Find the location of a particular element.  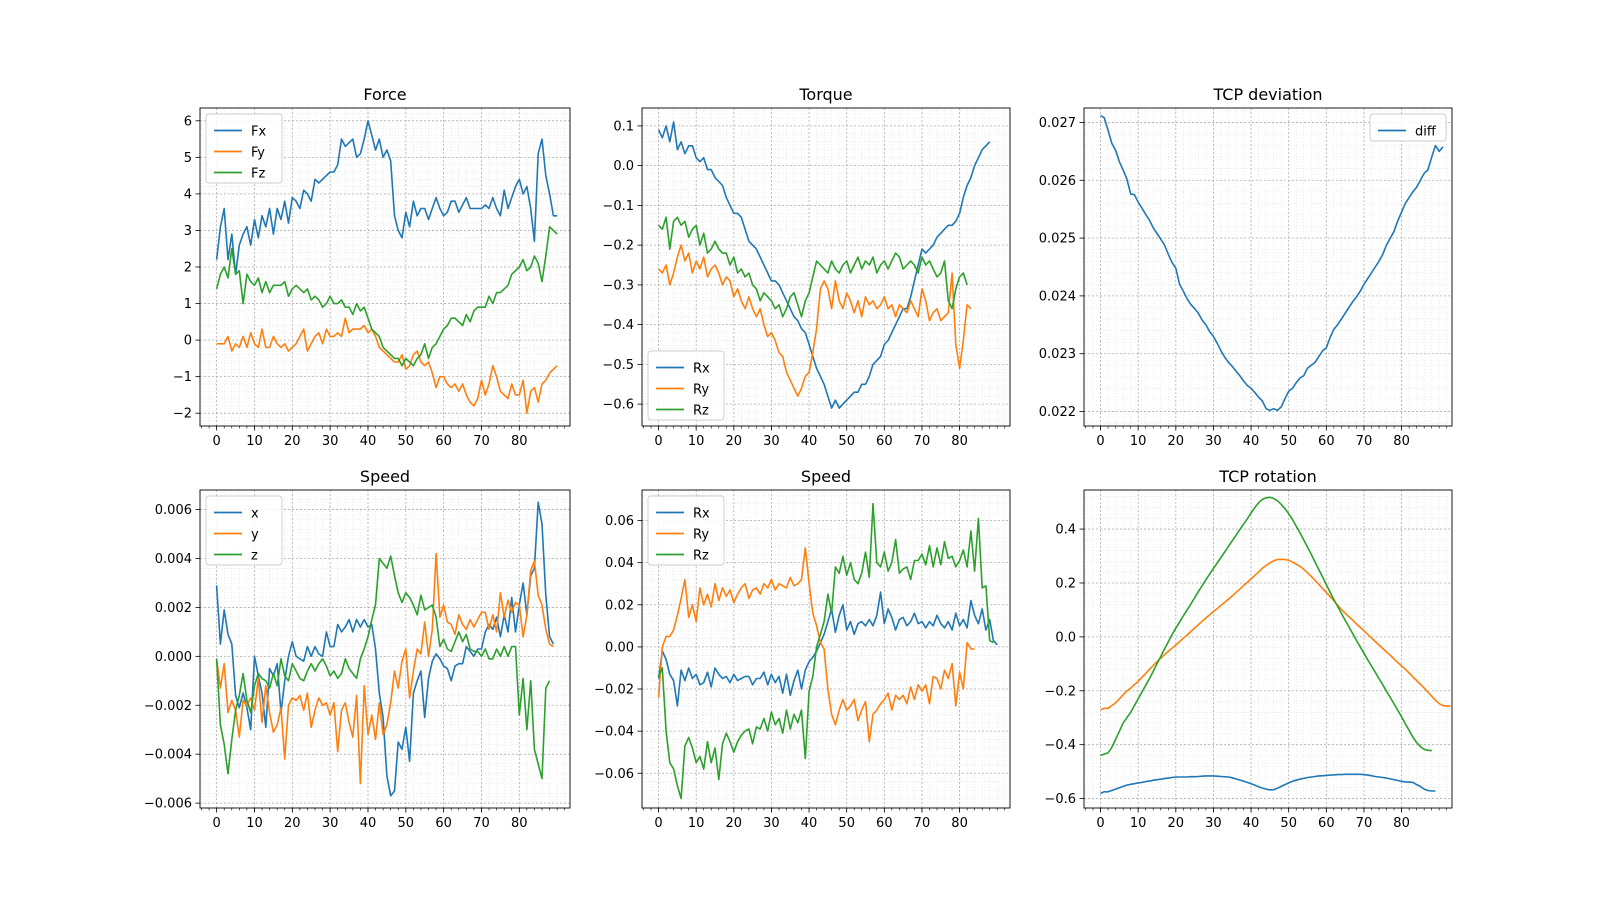

y-tick-label: 0.027 is located at coordinates (1057, 123).